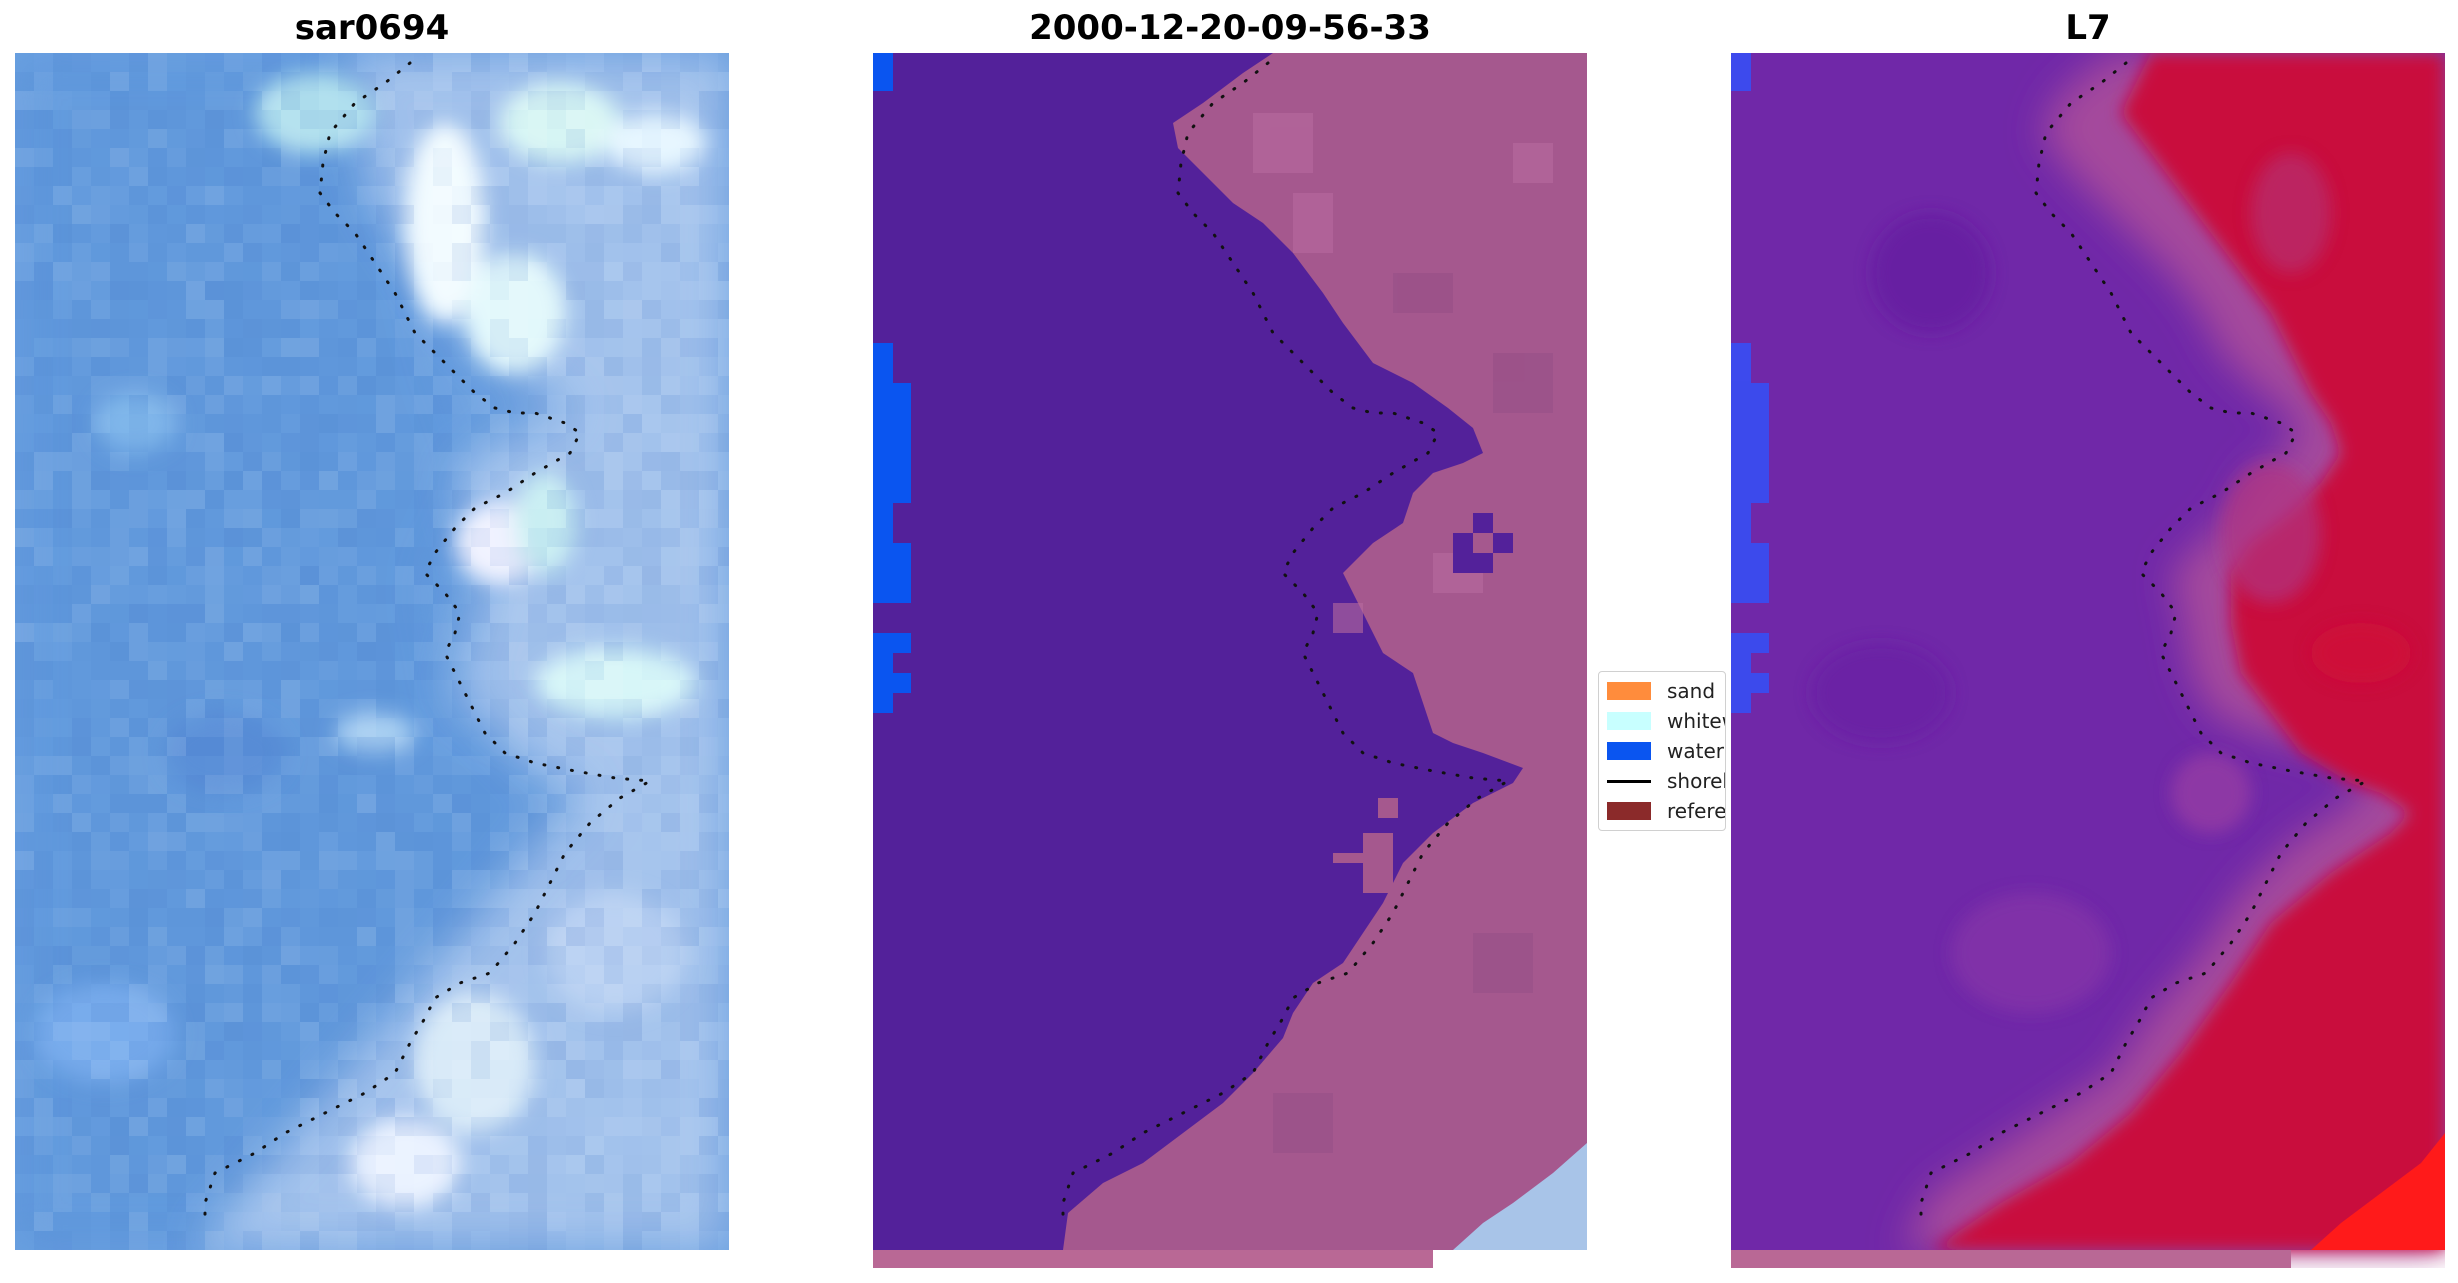 The height and width of the screenshot is (1283, 2458). What do you see at coordinates (1695, 751) in the screenshot?
I see `legend-label-water: water` at bounding box center [1695, 751].